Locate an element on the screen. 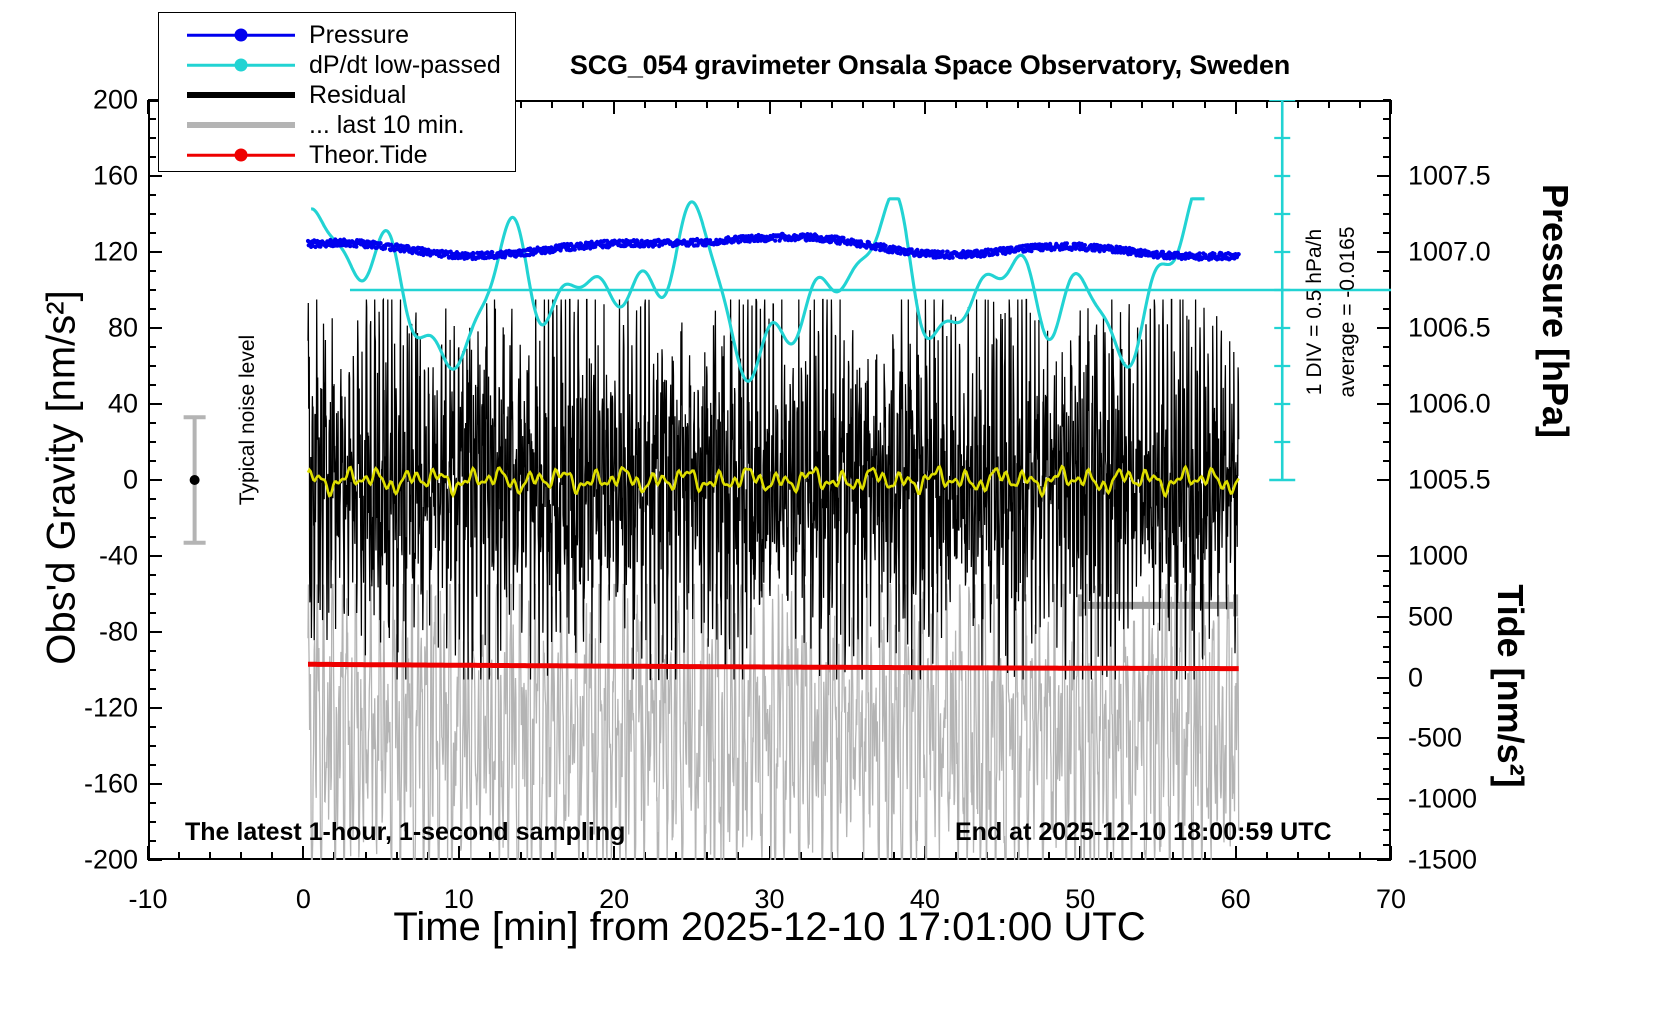  x-axis-label: Time [min] from 2025-12-10 17:01:00 UTC is located at coordinates (769, 927).